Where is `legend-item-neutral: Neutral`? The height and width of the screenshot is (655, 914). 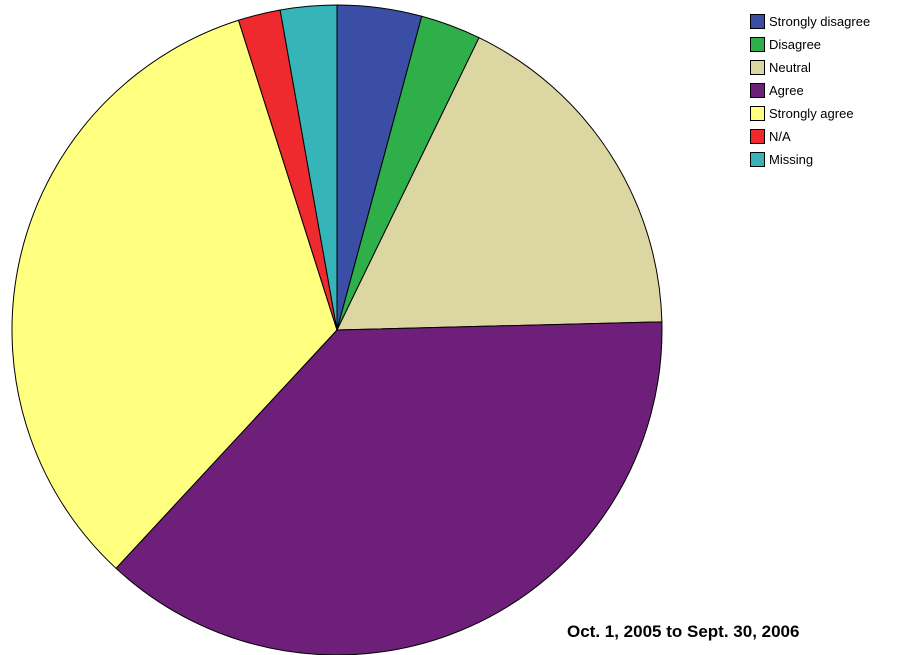 legend-item-neutral: Neutral is located at coordinates (810, 67).